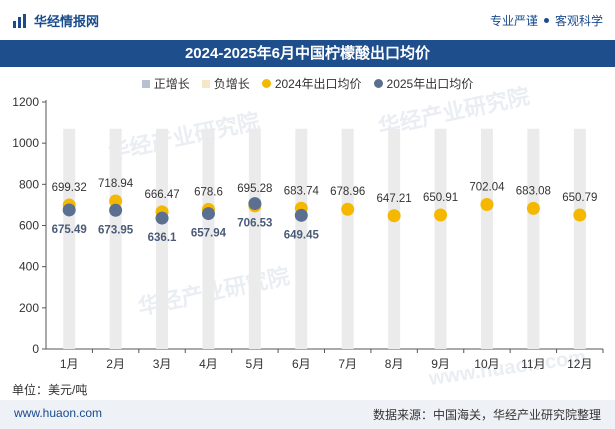 Image resolution: width=615 pixels, height=429 pixels. Describe the element at coordinates (302, 191) in the screenshot. I see `data-label-2024: 683.74` at that location.